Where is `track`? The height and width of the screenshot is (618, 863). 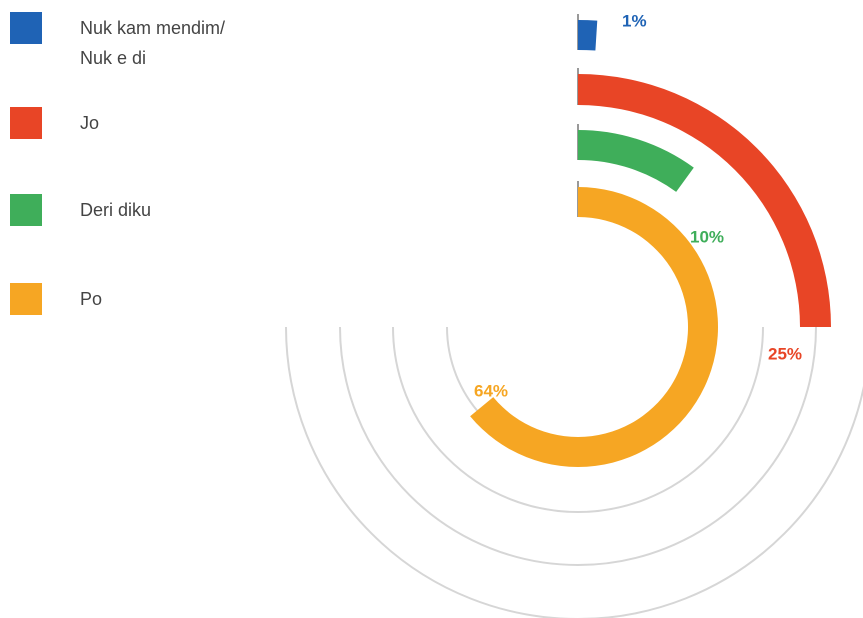
track is located at coordinates (578, 419).